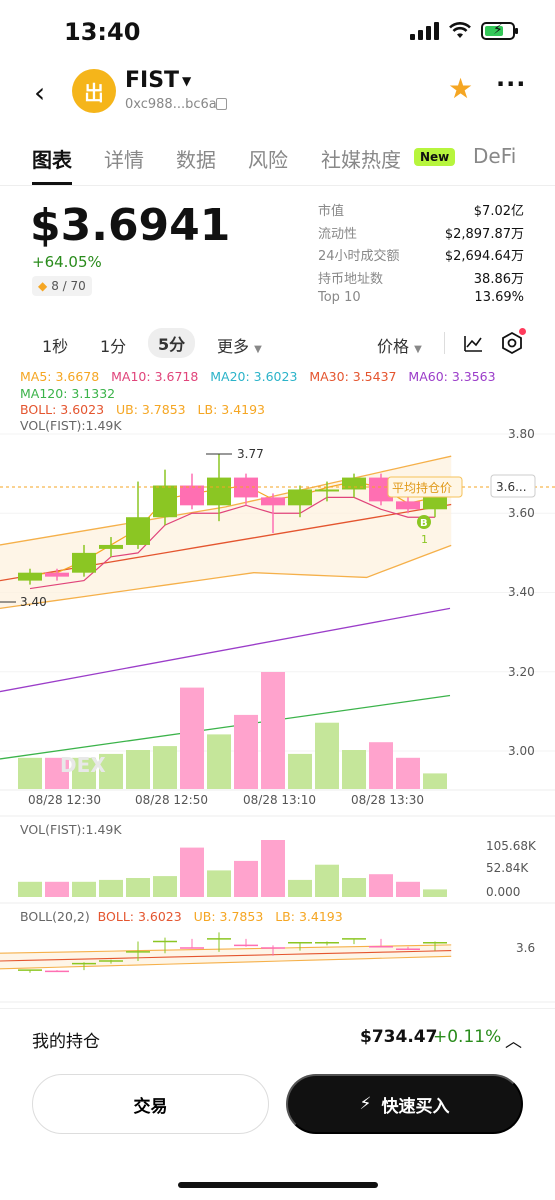  Describe the element at coordinates (171, 104) in the screenshot. I see `token-address: 0xc988...bc6a` at that location.